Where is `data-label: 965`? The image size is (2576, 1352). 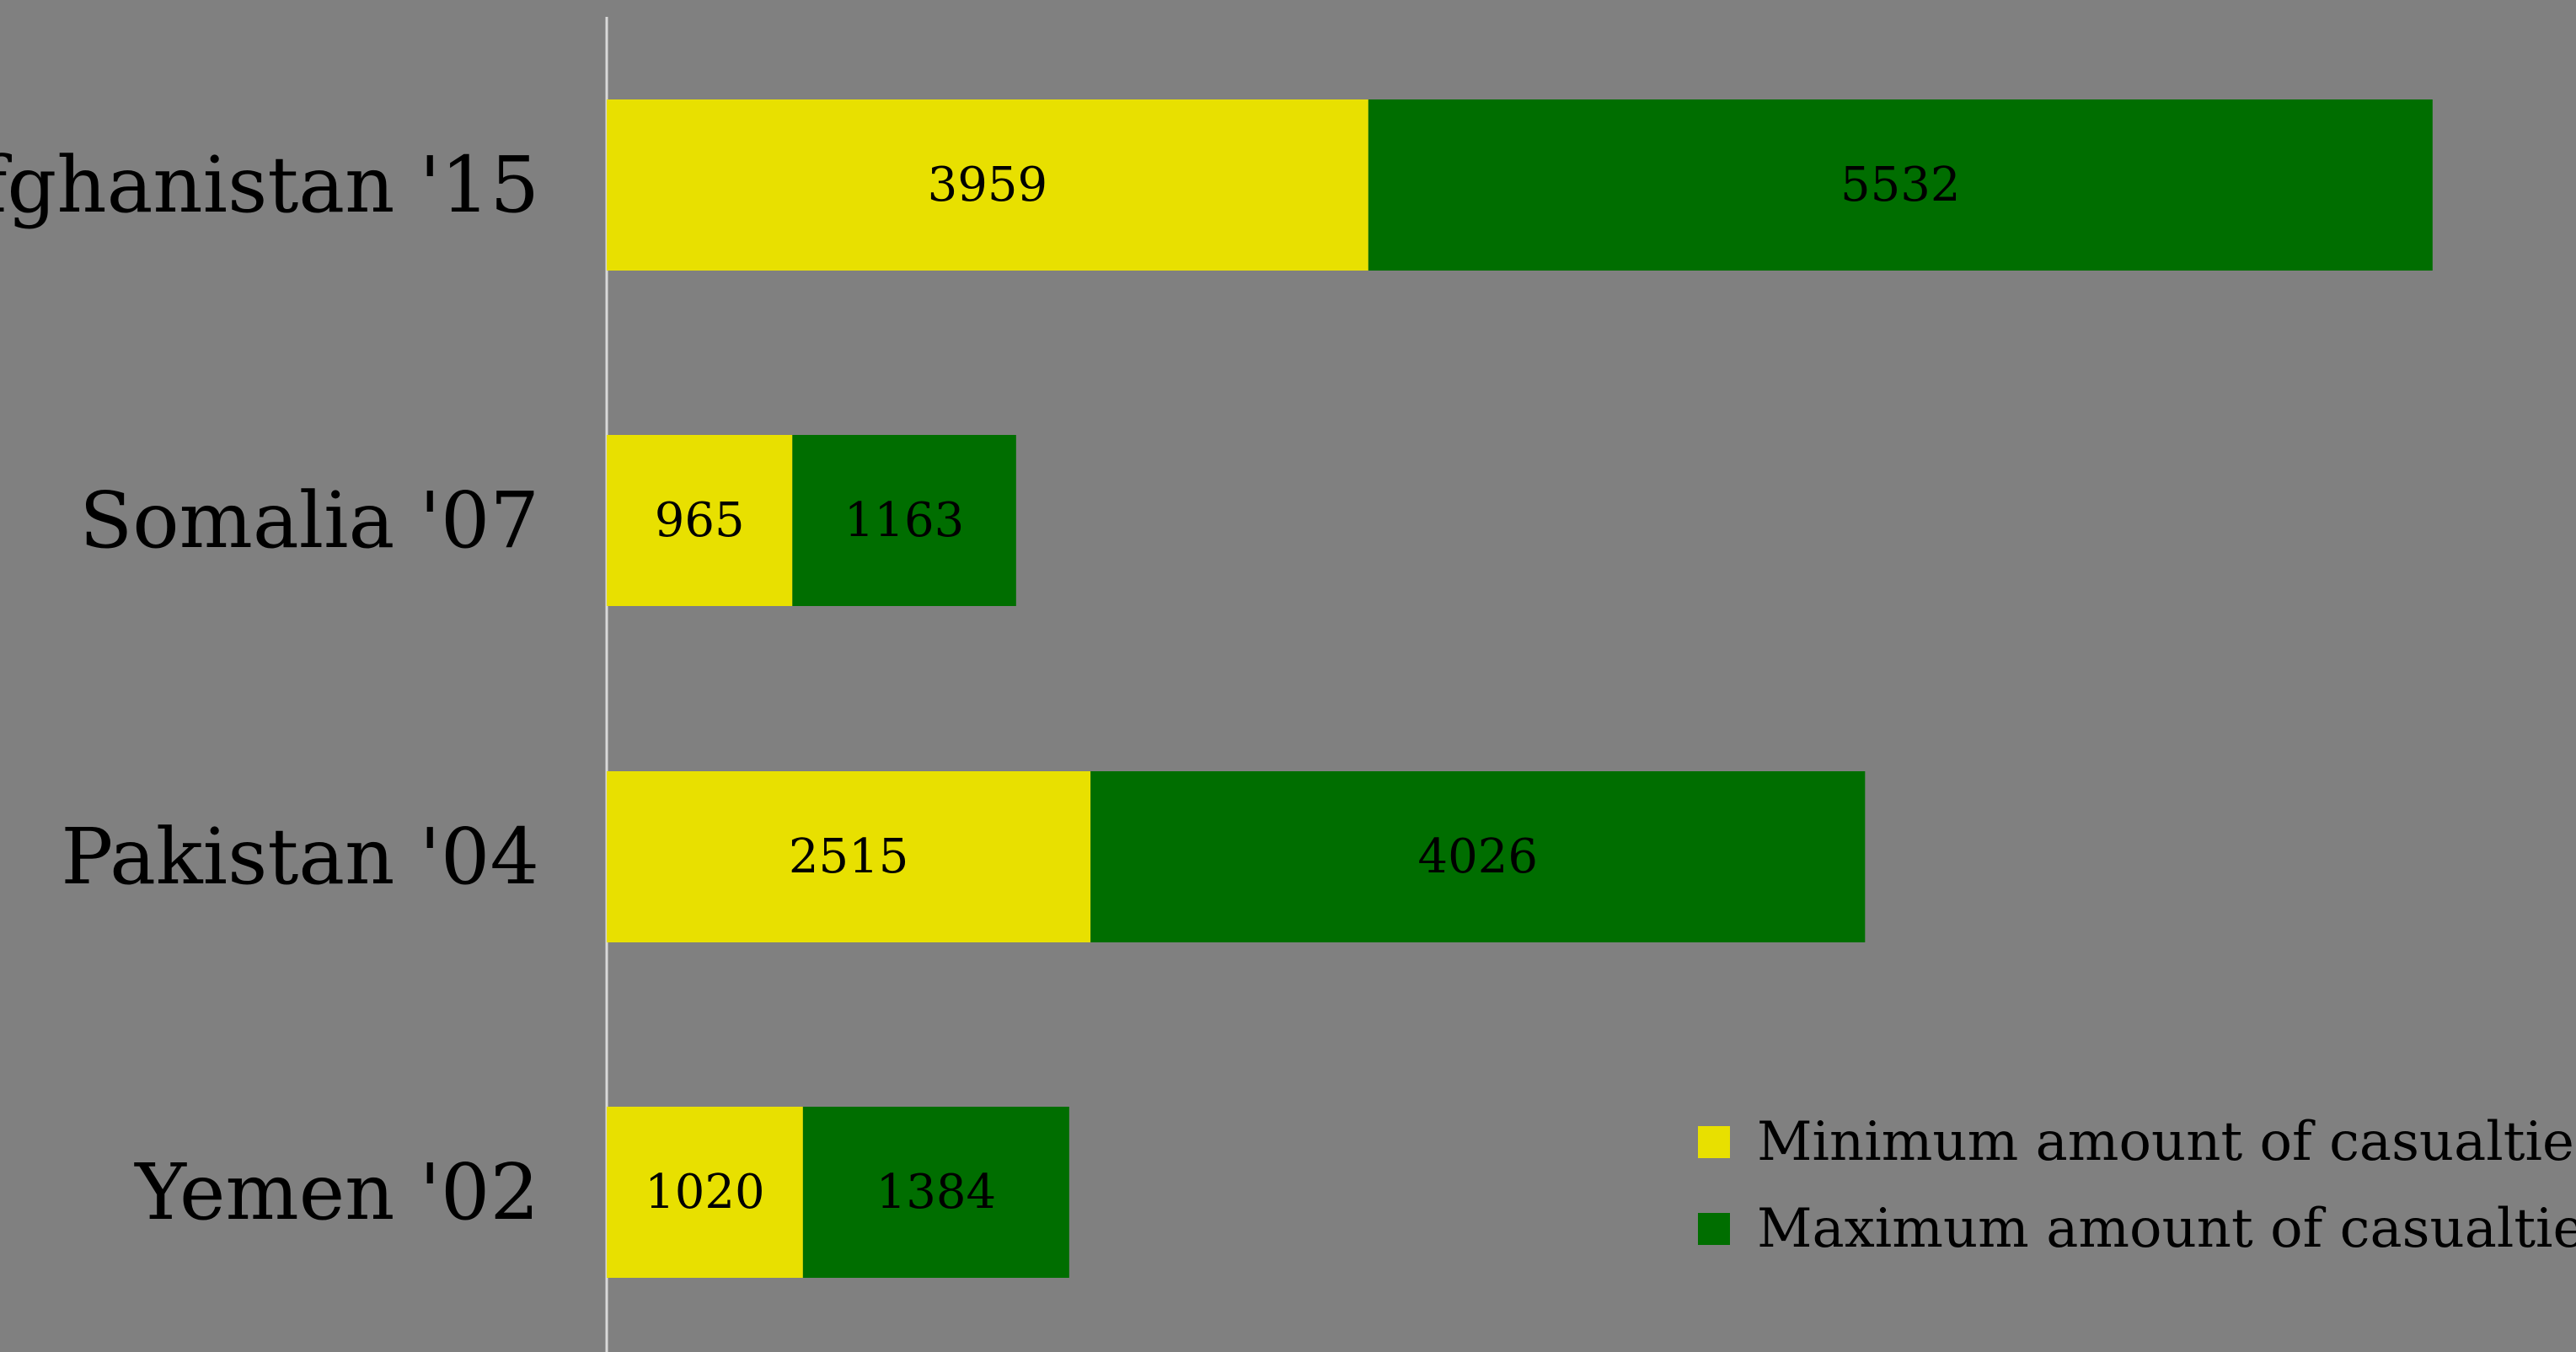
data-label: 965 is located at coordinates (700, 520).